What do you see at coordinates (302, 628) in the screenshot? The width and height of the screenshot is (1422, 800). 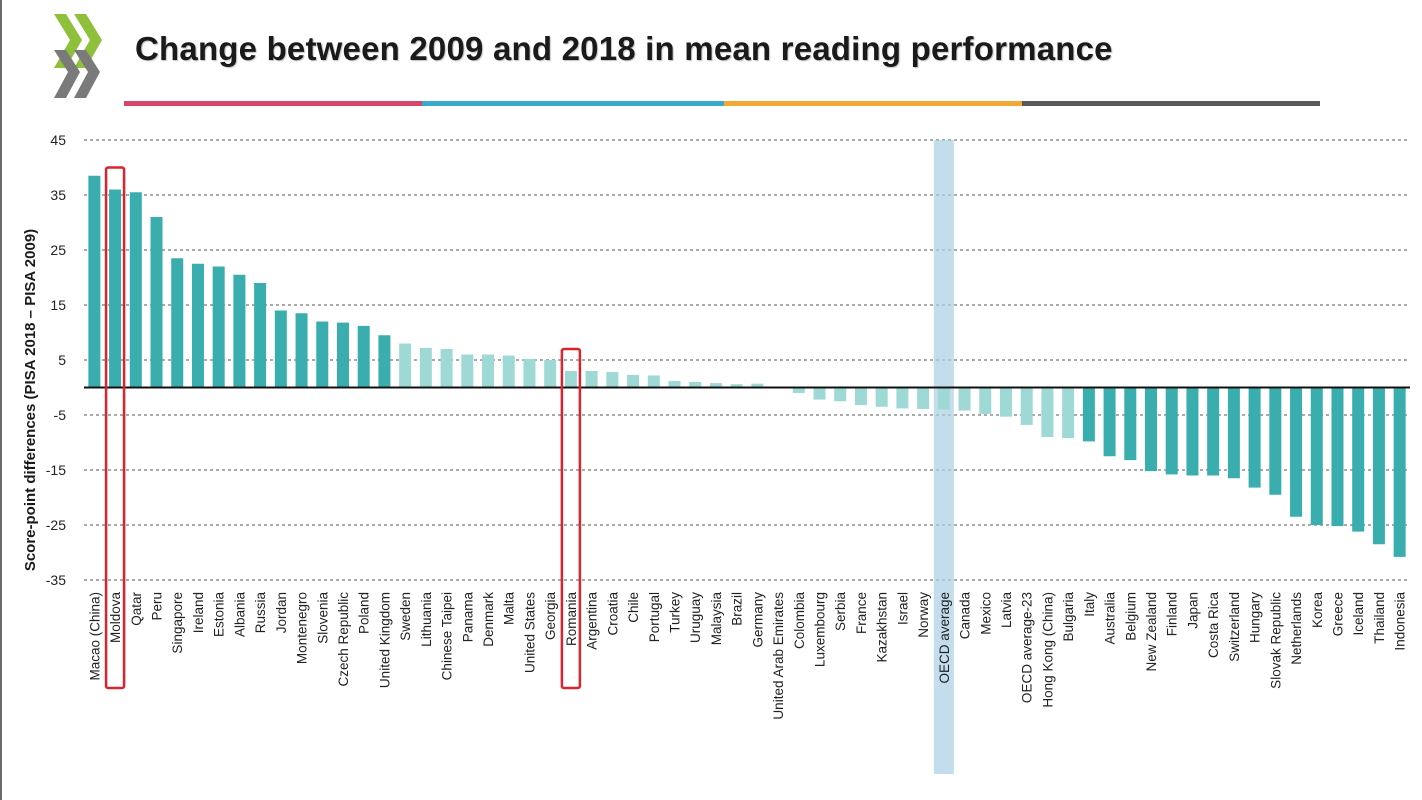 I see `x-tick-label: Montenegro` at bounding box center [302, 628].